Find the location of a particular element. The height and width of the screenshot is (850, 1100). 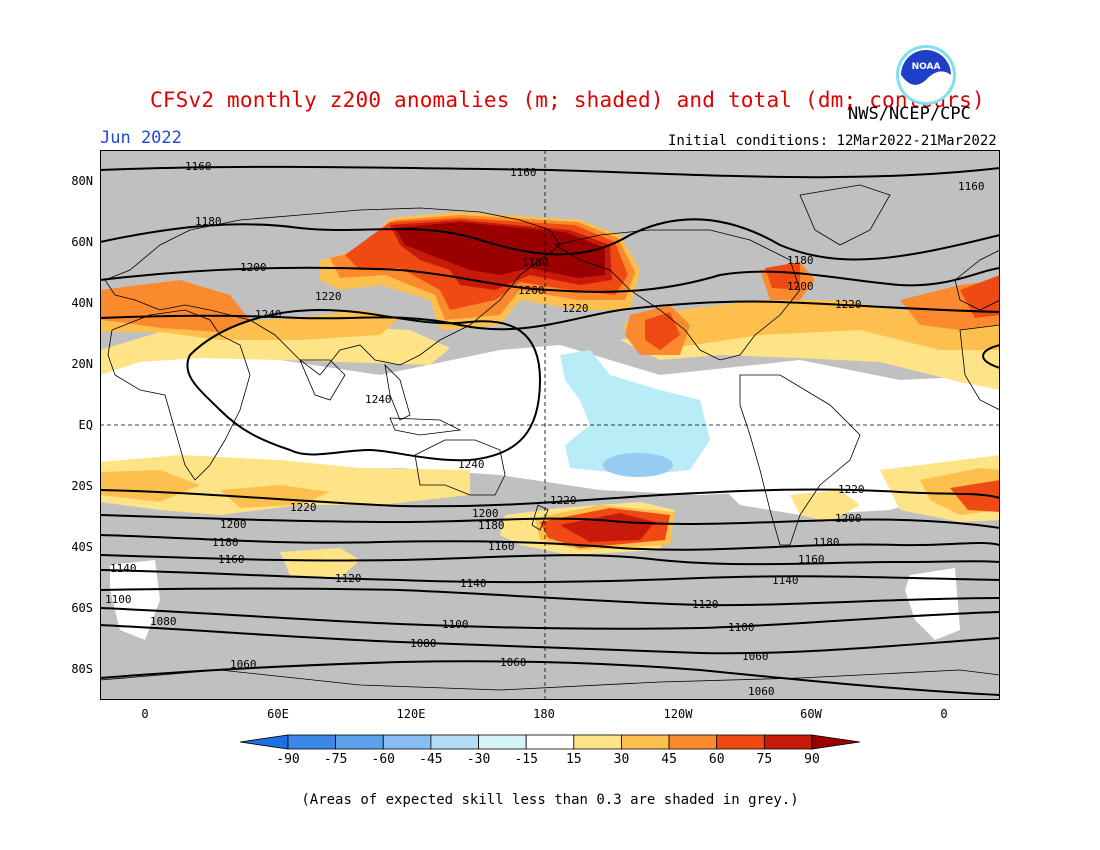

colorbar-tick-label: 90 is located at coordinates (812, 759).